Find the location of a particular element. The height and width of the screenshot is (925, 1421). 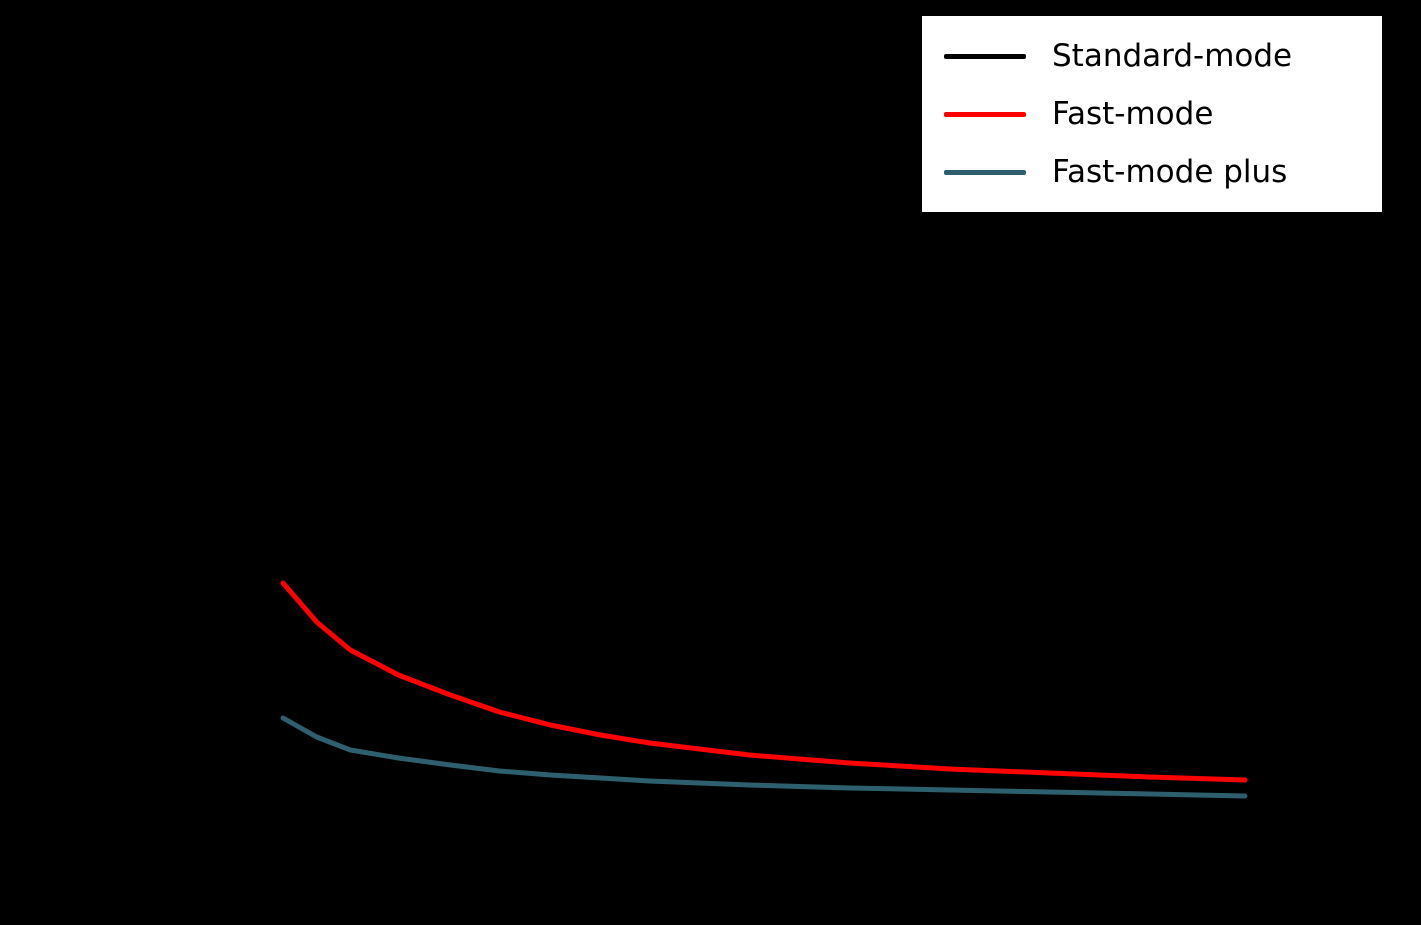

legend-label: Standard-mode is located at coordinates (1172, 56).